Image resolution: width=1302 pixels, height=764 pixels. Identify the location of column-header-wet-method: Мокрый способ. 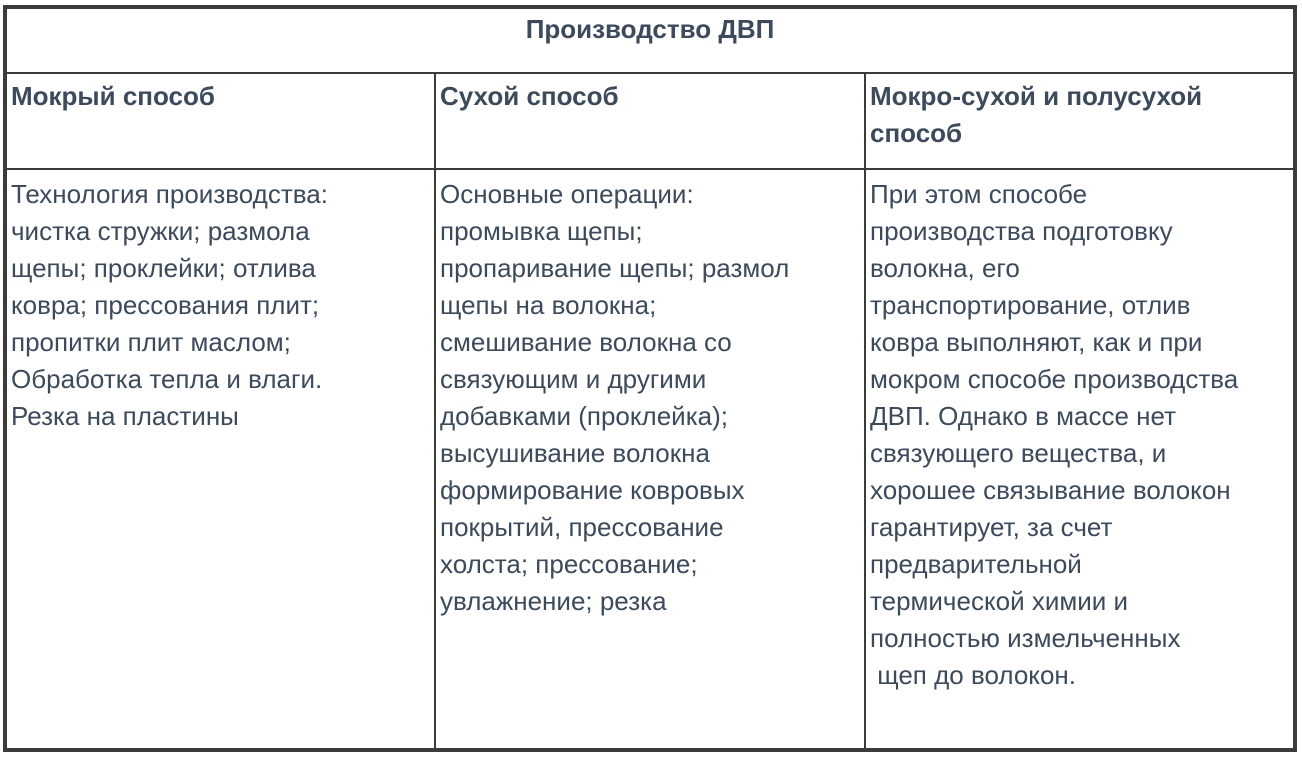
(220, 121).